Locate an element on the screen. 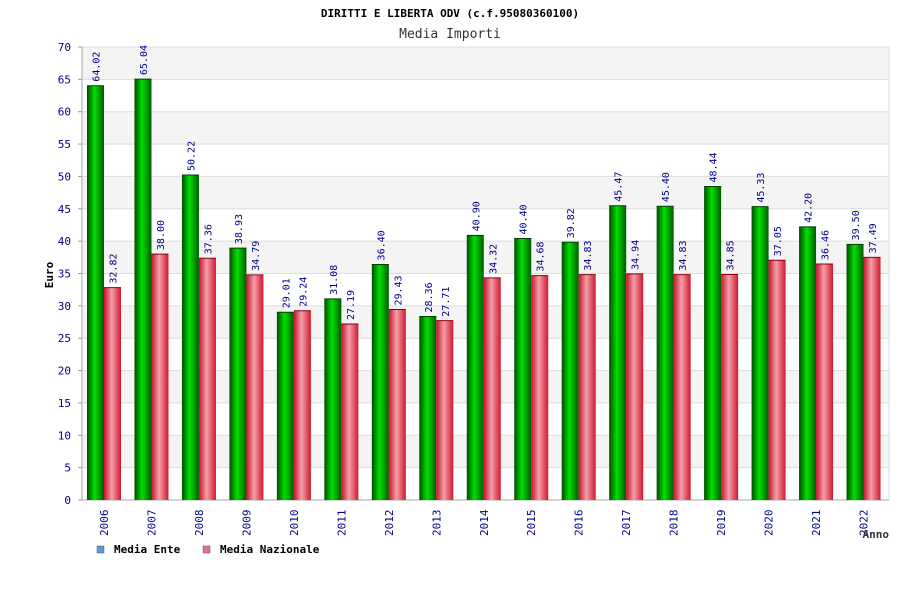  x-tick-label: 2015 is located at coordinates (531, 523).